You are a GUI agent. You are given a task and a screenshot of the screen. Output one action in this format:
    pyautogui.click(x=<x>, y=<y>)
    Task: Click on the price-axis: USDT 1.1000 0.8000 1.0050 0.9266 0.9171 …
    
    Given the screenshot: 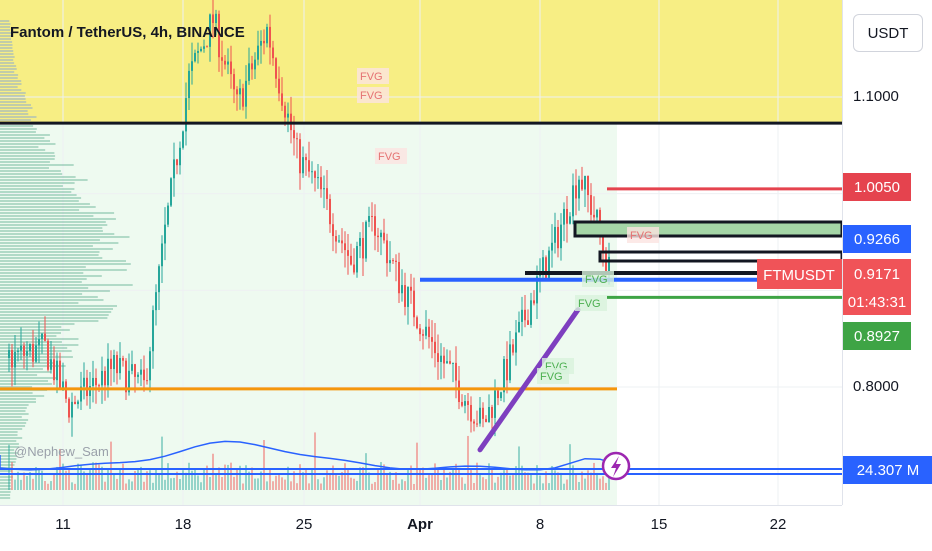 What is the action you would take?
    pyautogui.click(x=887, y=252)
    